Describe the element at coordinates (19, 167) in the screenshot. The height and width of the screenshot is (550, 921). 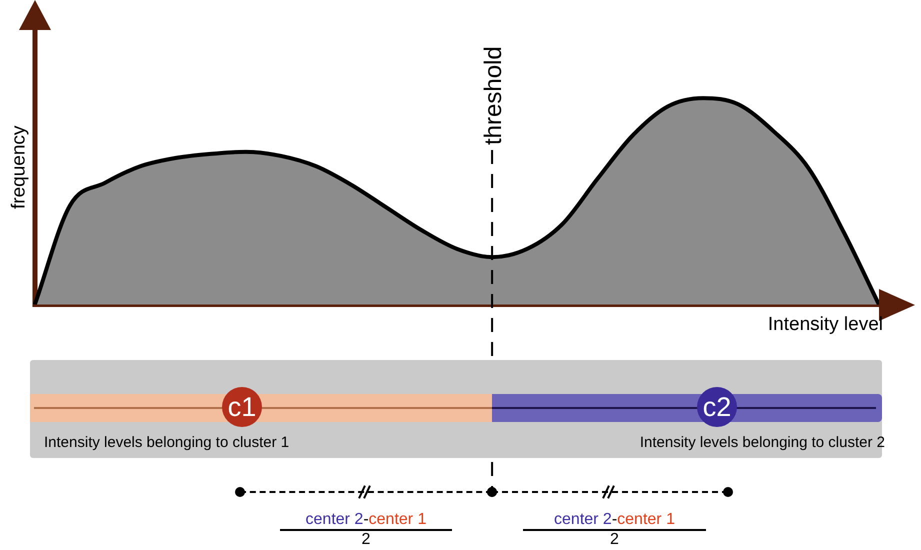
I see `y-axis-title: frequency` at that location.